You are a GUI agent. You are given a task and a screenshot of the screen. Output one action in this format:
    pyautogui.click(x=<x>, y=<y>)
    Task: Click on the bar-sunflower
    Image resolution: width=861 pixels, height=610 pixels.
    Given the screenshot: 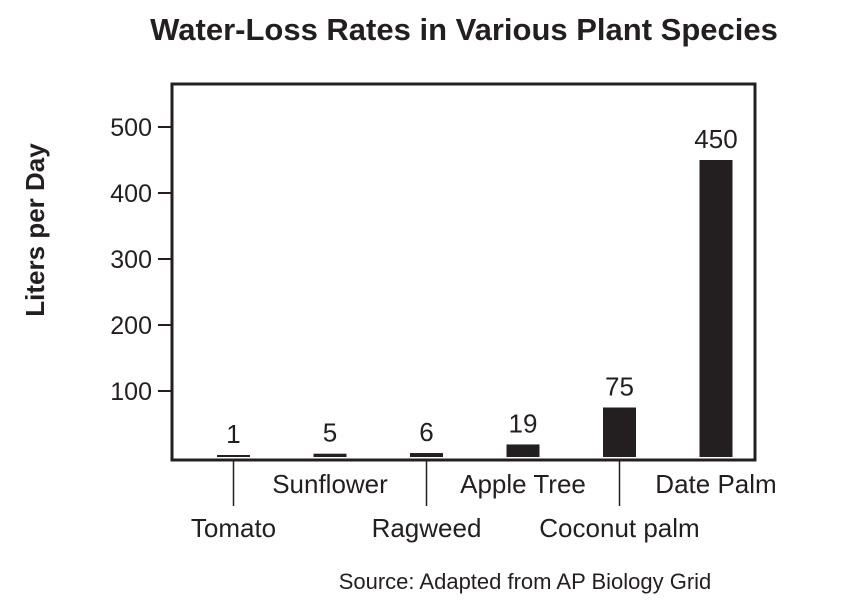 What is the action you would take?
    pyautogui.click(x=330, y=455)
    